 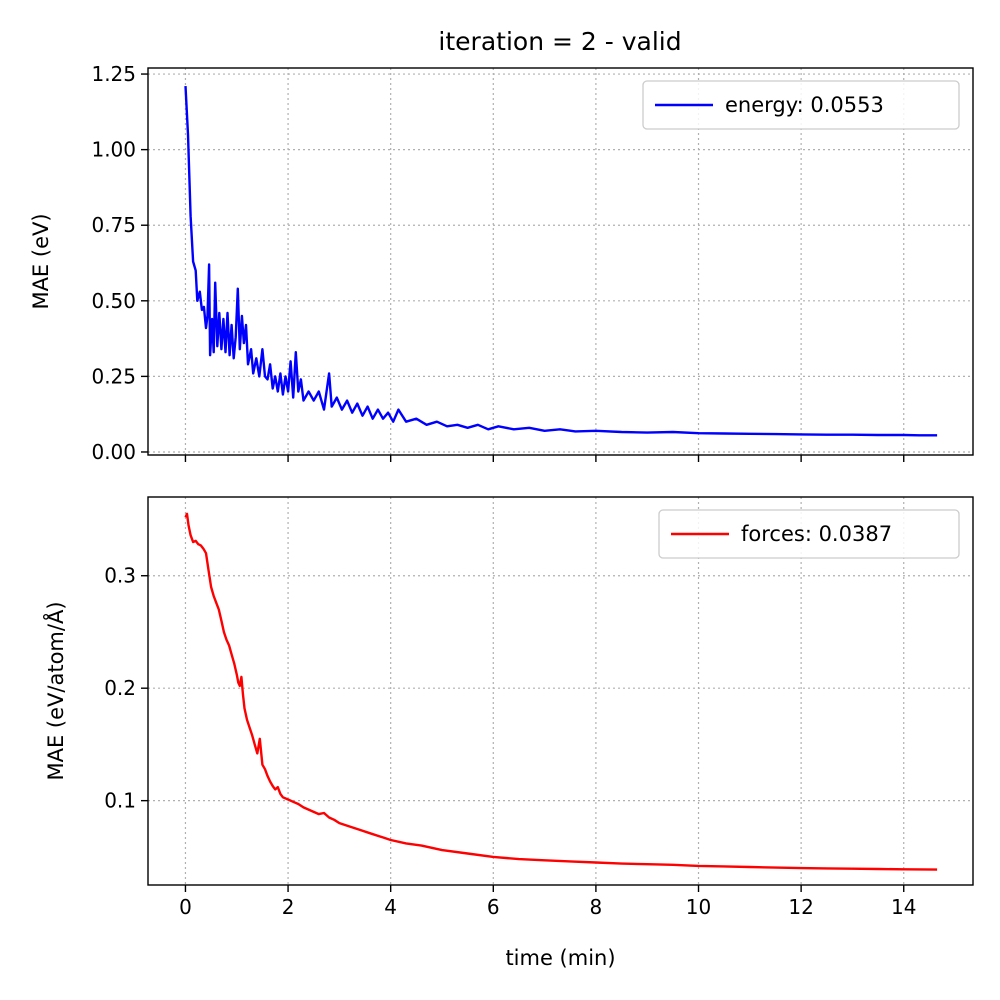 What do you see at coordinates (113, 376) in the screenshot?
I see `y-tick-label: 0.25` at bounding box center [113, 376].